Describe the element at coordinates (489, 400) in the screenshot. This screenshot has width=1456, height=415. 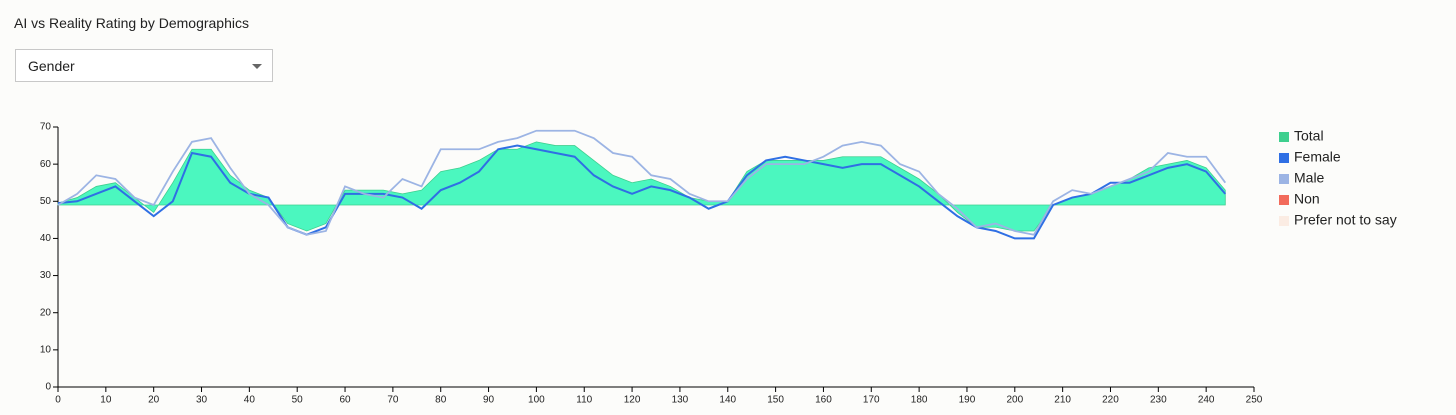
I see `x-tick-label: 90` at that location.